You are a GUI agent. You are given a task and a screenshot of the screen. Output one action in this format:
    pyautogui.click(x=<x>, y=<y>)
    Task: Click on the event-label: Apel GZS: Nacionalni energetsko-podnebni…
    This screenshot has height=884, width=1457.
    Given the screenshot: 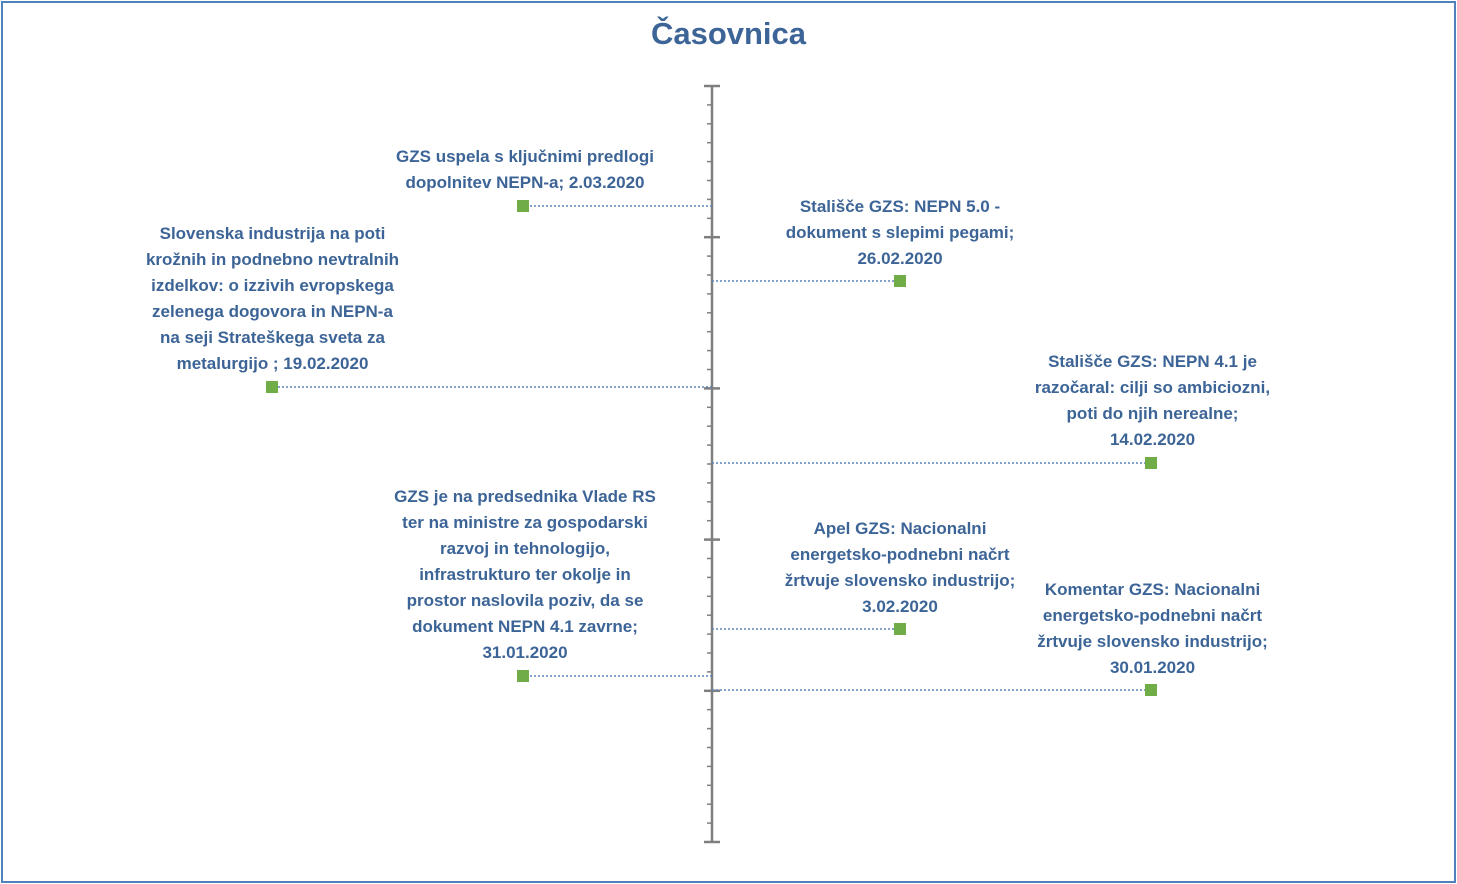 What is the action you would take?
    pyautogui.click(x=900, y=567)
    